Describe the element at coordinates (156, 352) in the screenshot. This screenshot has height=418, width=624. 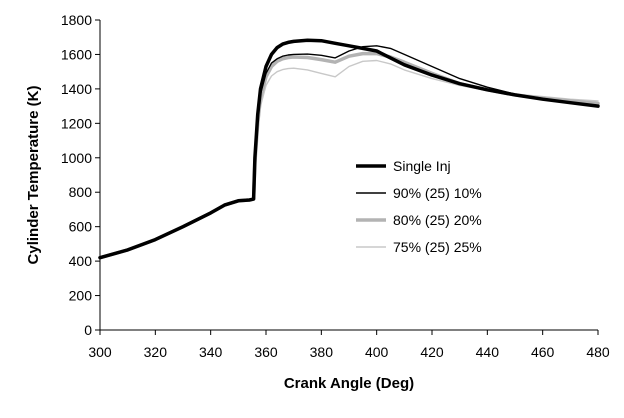
I see `x-tick-label: 320` at that location.